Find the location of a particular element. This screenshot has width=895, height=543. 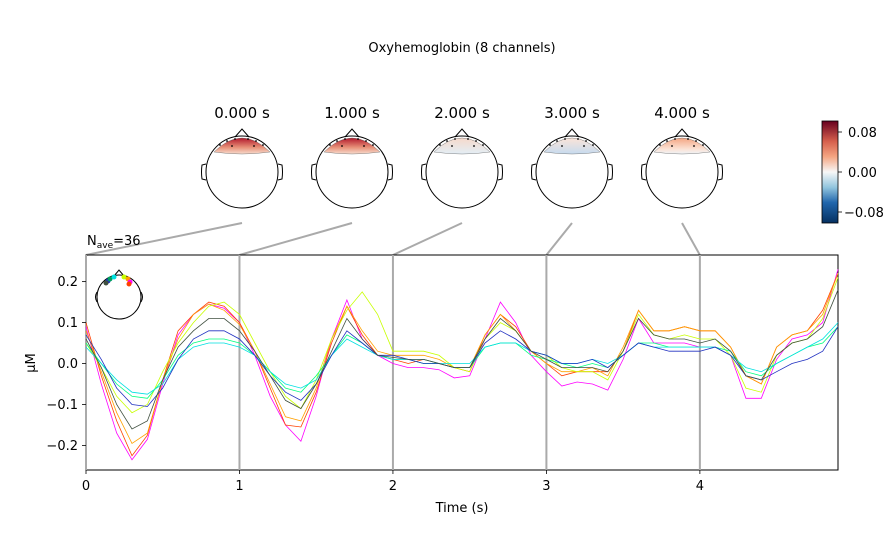

series-line-ch7 is located at coordinates (462, 366).